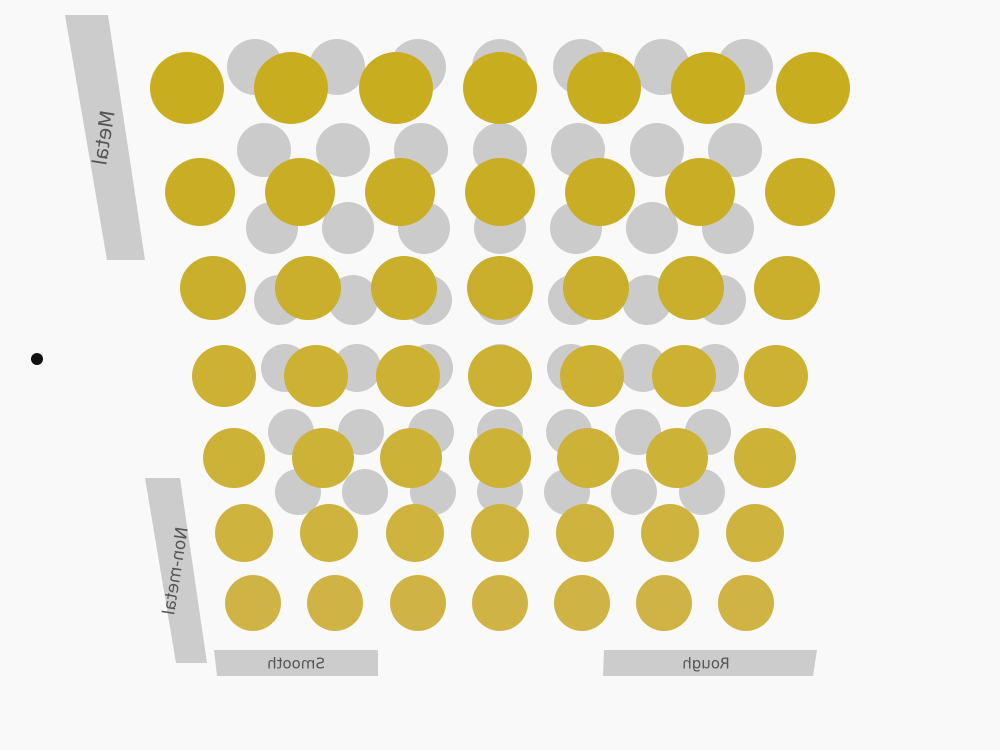 The height and width of the screenshot is (750, 1000). I want to click on rough-label: Rough, so click(705, 664).